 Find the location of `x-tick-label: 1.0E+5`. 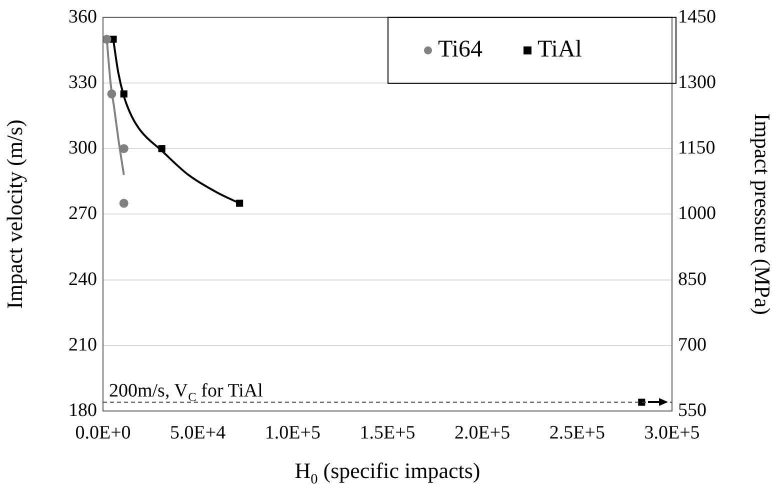

x-tick-label: 1.0E+5 is located at coordinates (292, 433).